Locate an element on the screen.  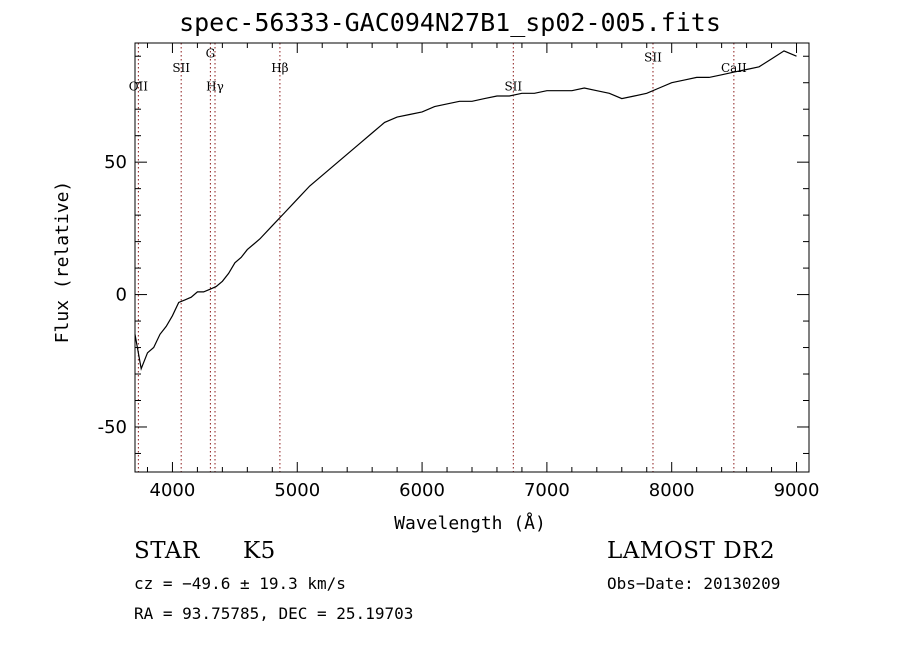
feature-label-5: SII is located at coordinates (513, 87).